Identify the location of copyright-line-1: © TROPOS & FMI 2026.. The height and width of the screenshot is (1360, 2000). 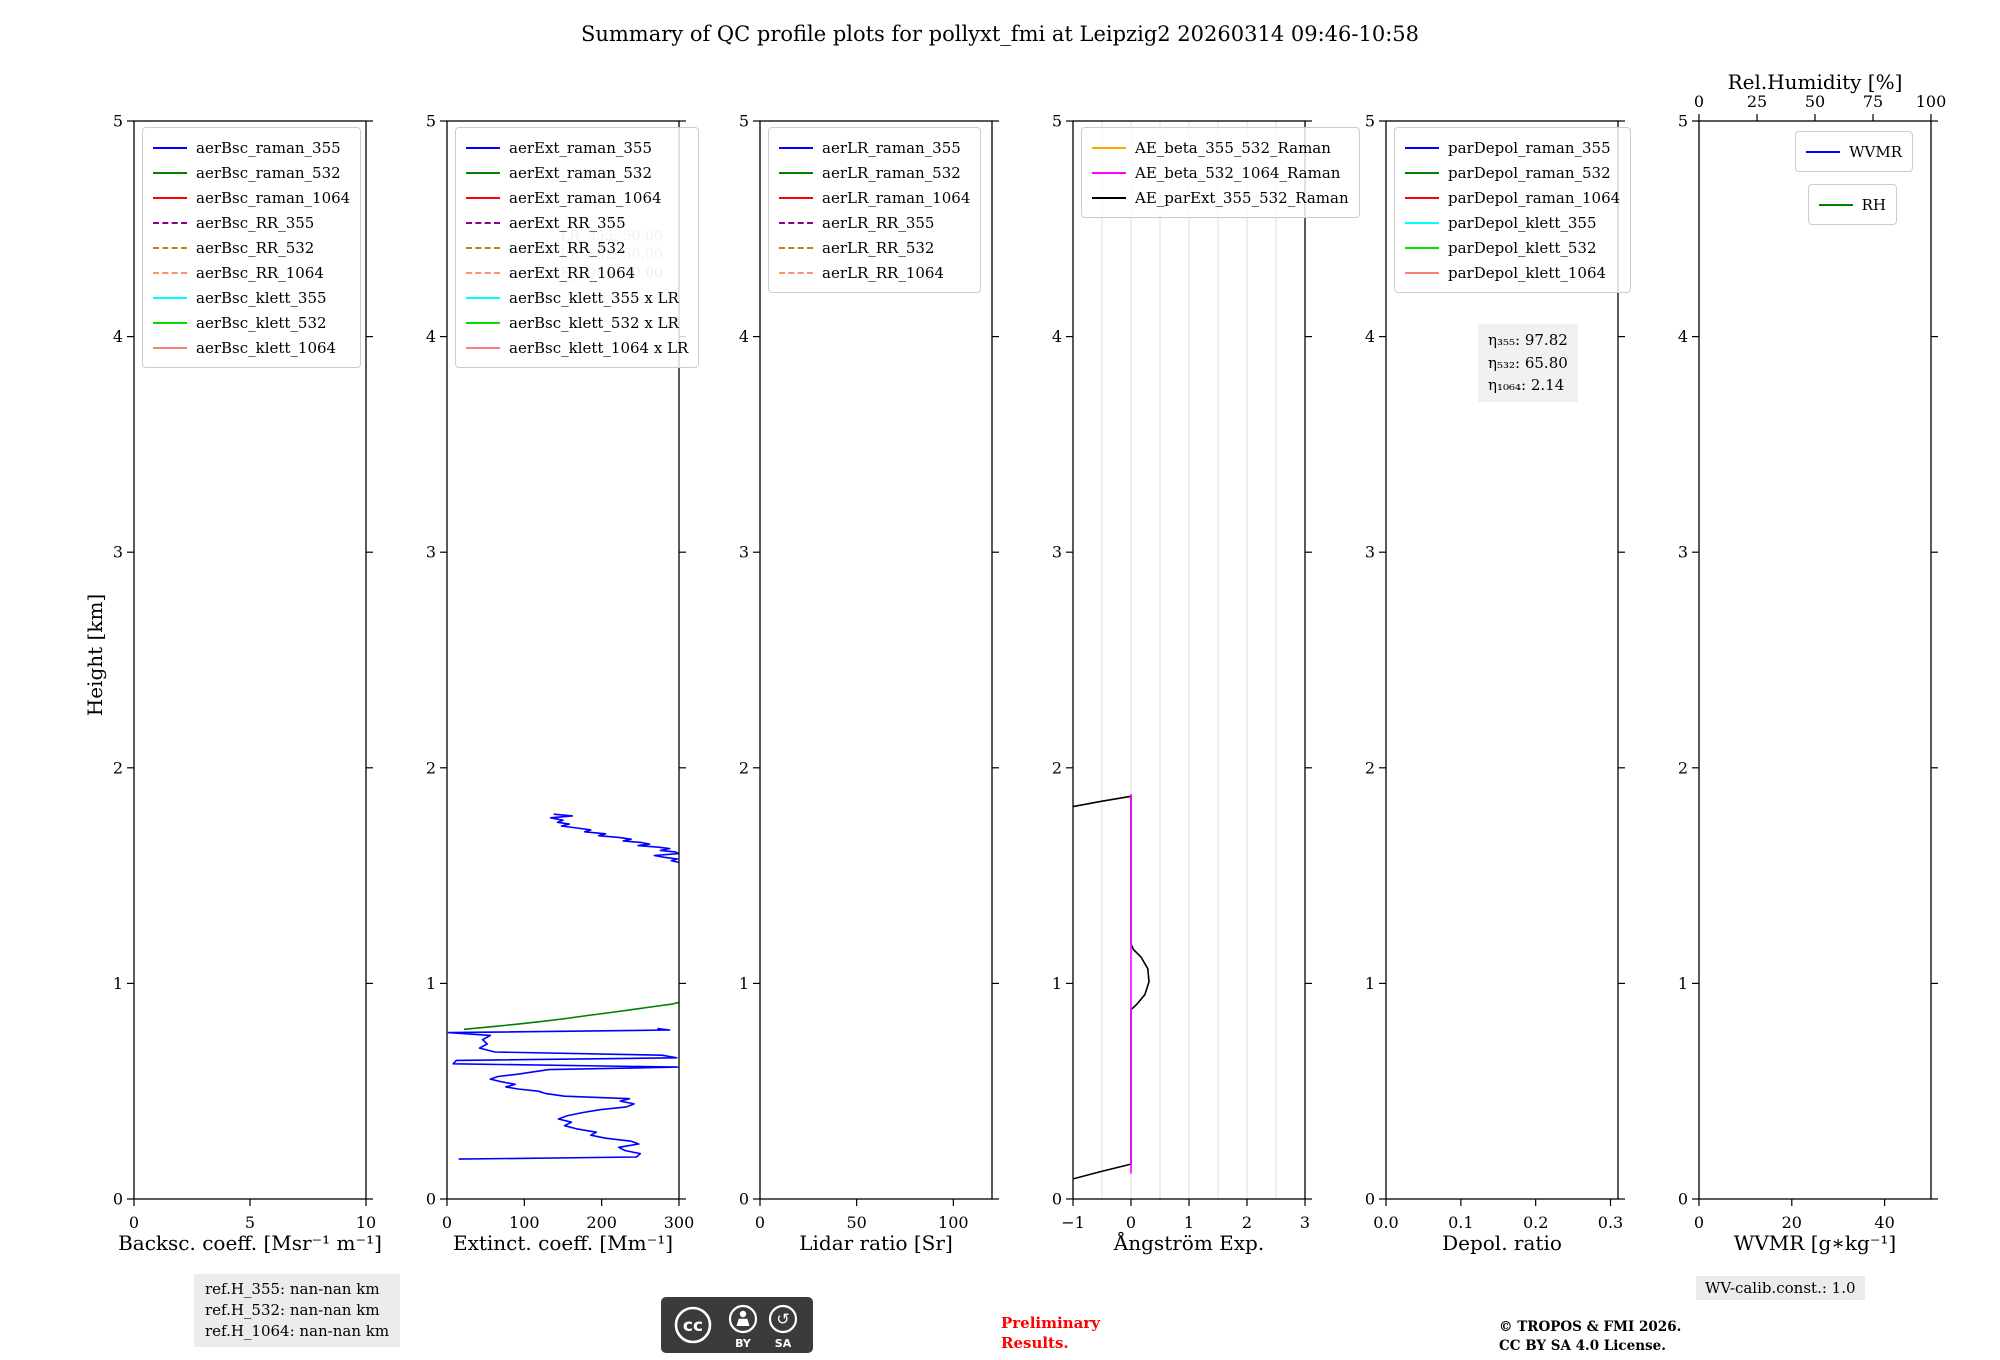
(1590, 1327).